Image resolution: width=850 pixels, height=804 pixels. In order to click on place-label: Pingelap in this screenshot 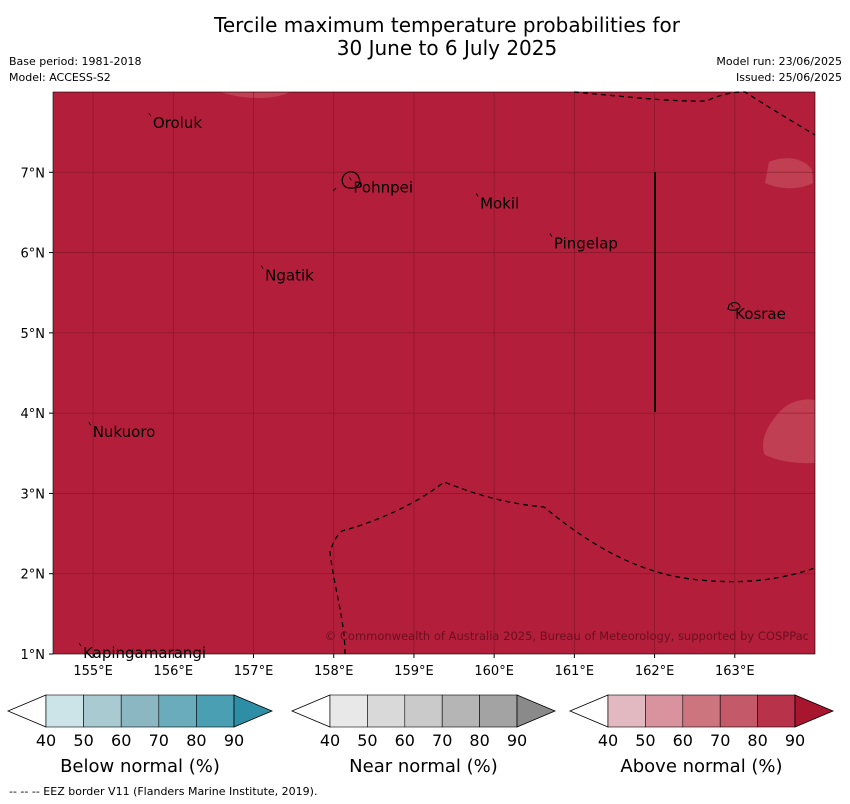, I will do `click(586, 244)`.